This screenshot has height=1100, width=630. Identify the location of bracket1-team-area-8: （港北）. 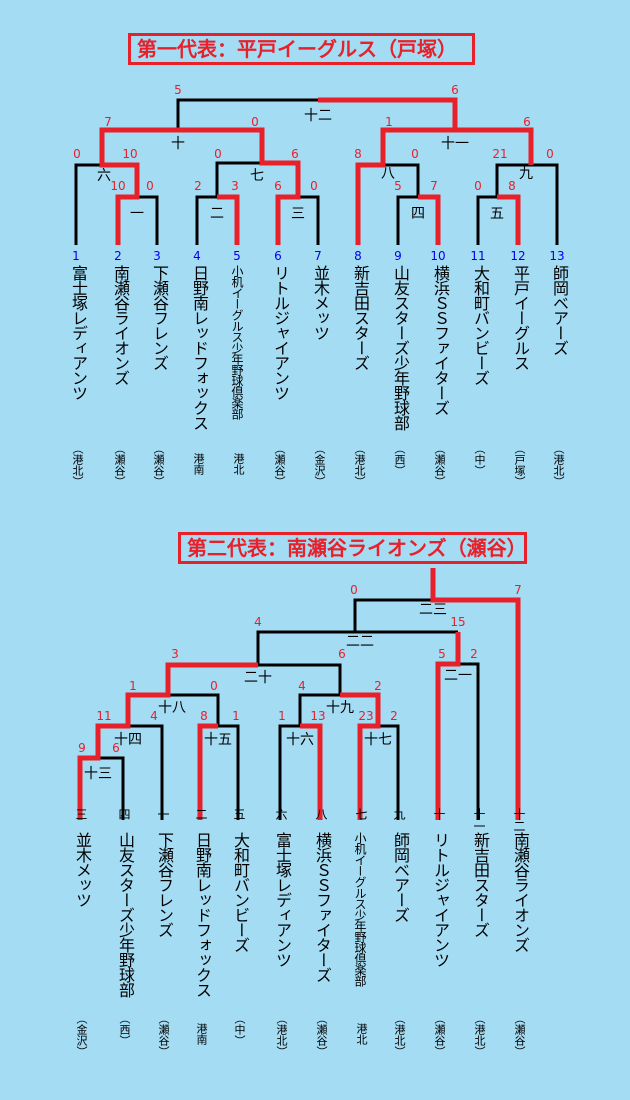
(359, 465).